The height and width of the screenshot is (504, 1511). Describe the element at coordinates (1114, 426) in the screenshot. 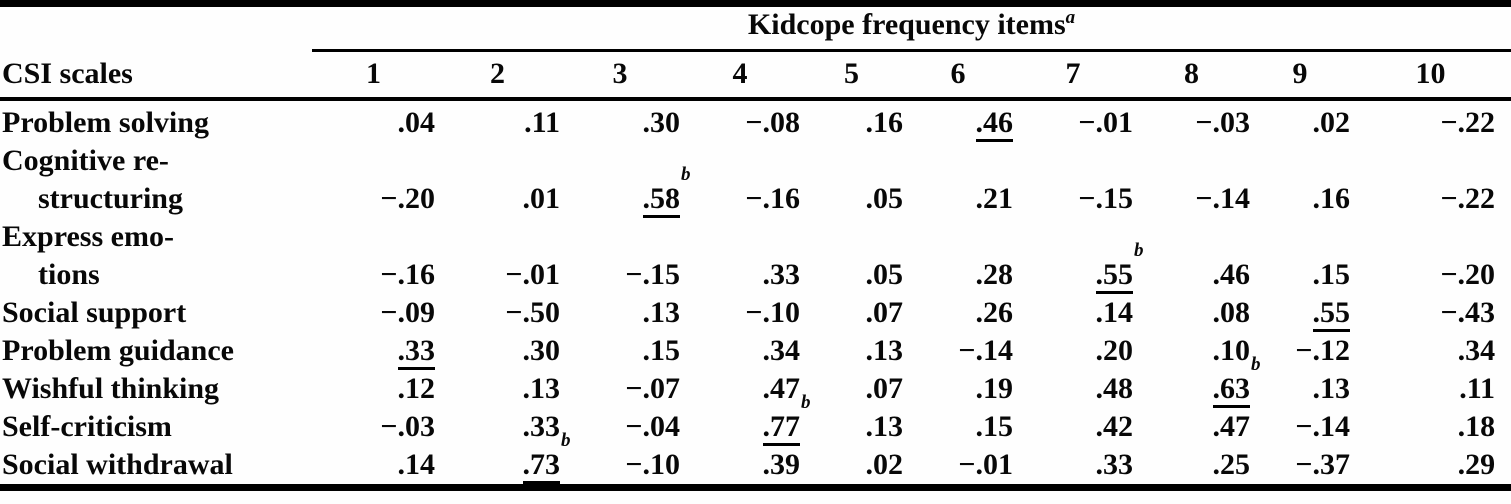

I see `value-cell: .42` at that location.